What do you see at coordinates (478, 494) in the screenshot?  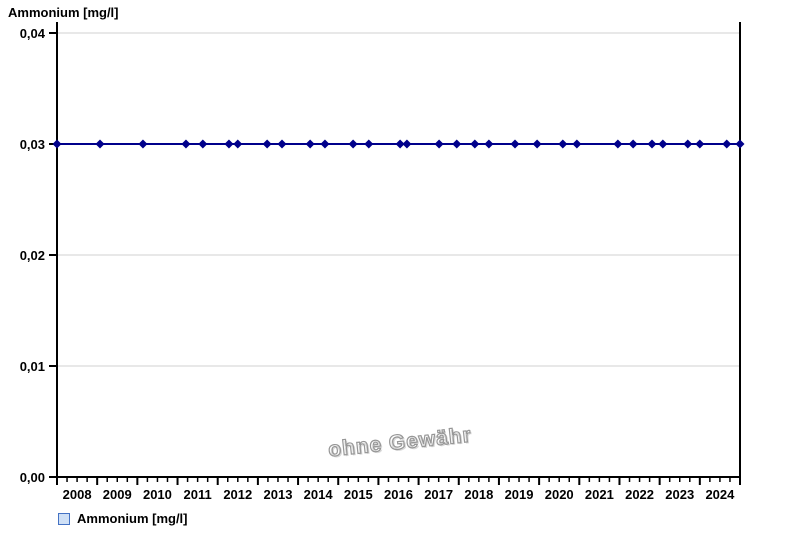 I see `x-tick-label: 2018` at bounding box center [478, 494].